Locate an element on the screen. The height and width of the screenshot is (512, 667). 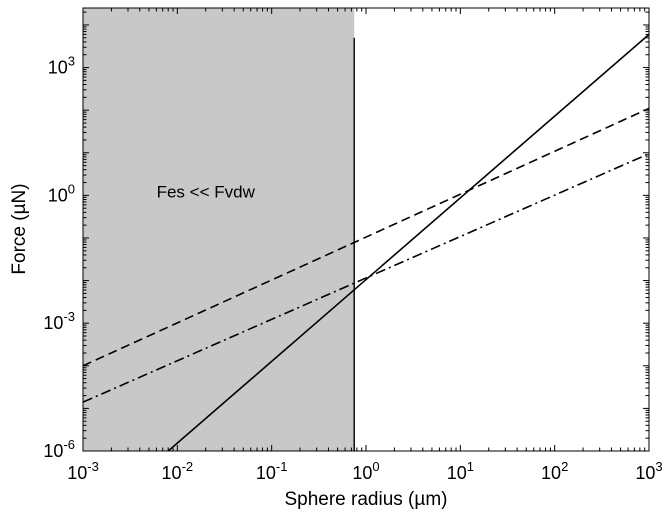
x-tick-label: 10⁻² is located at coordinates (178, 471).